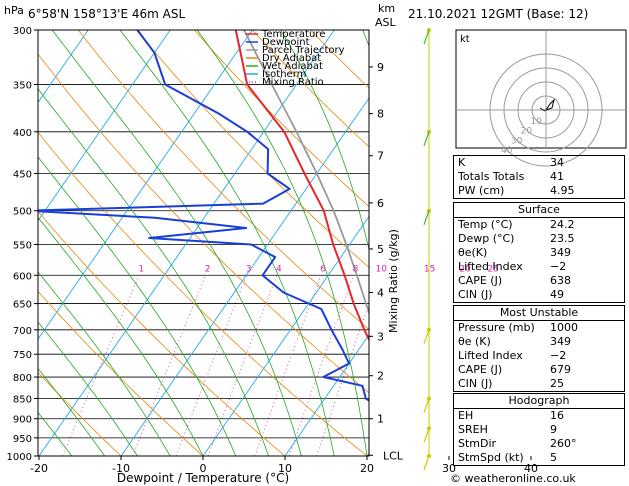  What do you see at coordinates (249, 269) in the screenshot?
I see `mixing-ratio-label: 3` at bounding box center [249, 269].